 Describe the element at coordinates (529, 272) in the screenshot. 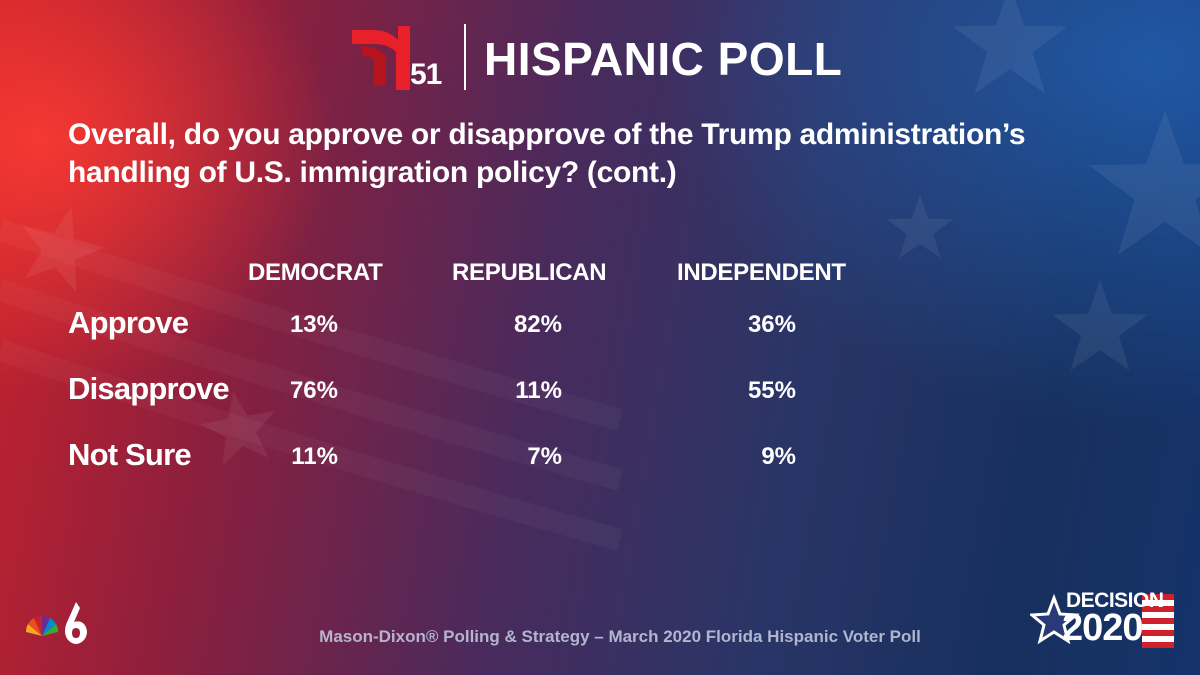

I see `column-header-republican: REPUBLICAN` at that location.